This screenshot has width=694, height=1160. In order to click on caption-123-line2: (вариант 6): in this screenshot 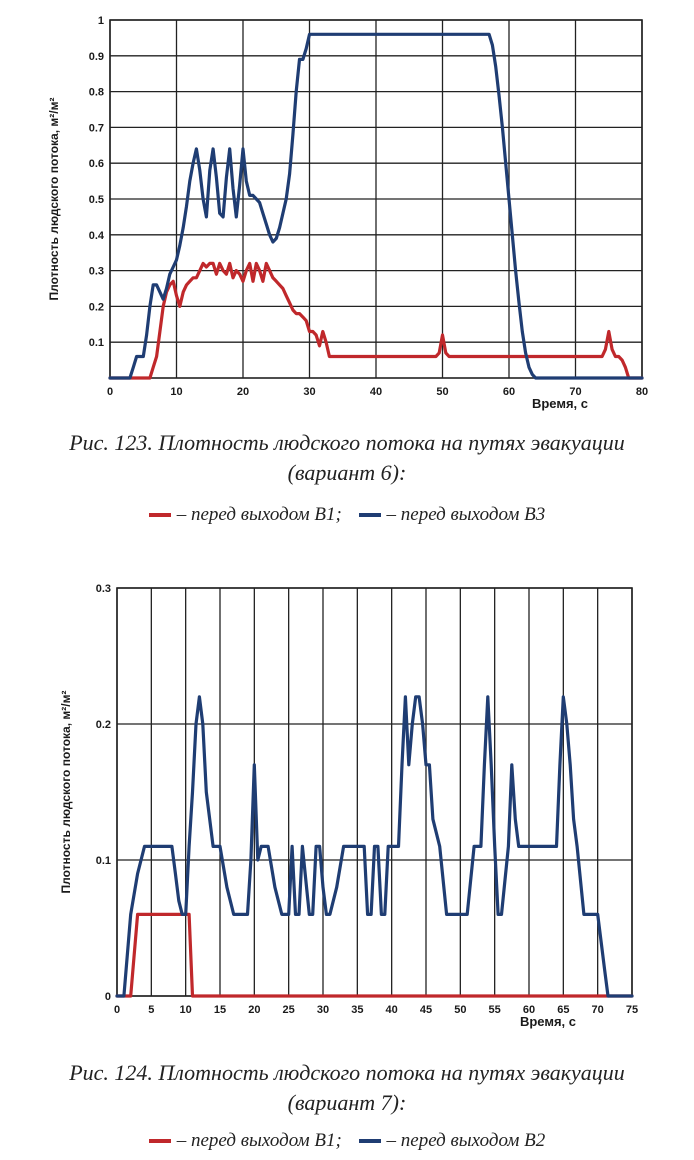, I will do `click(347, 472)`.